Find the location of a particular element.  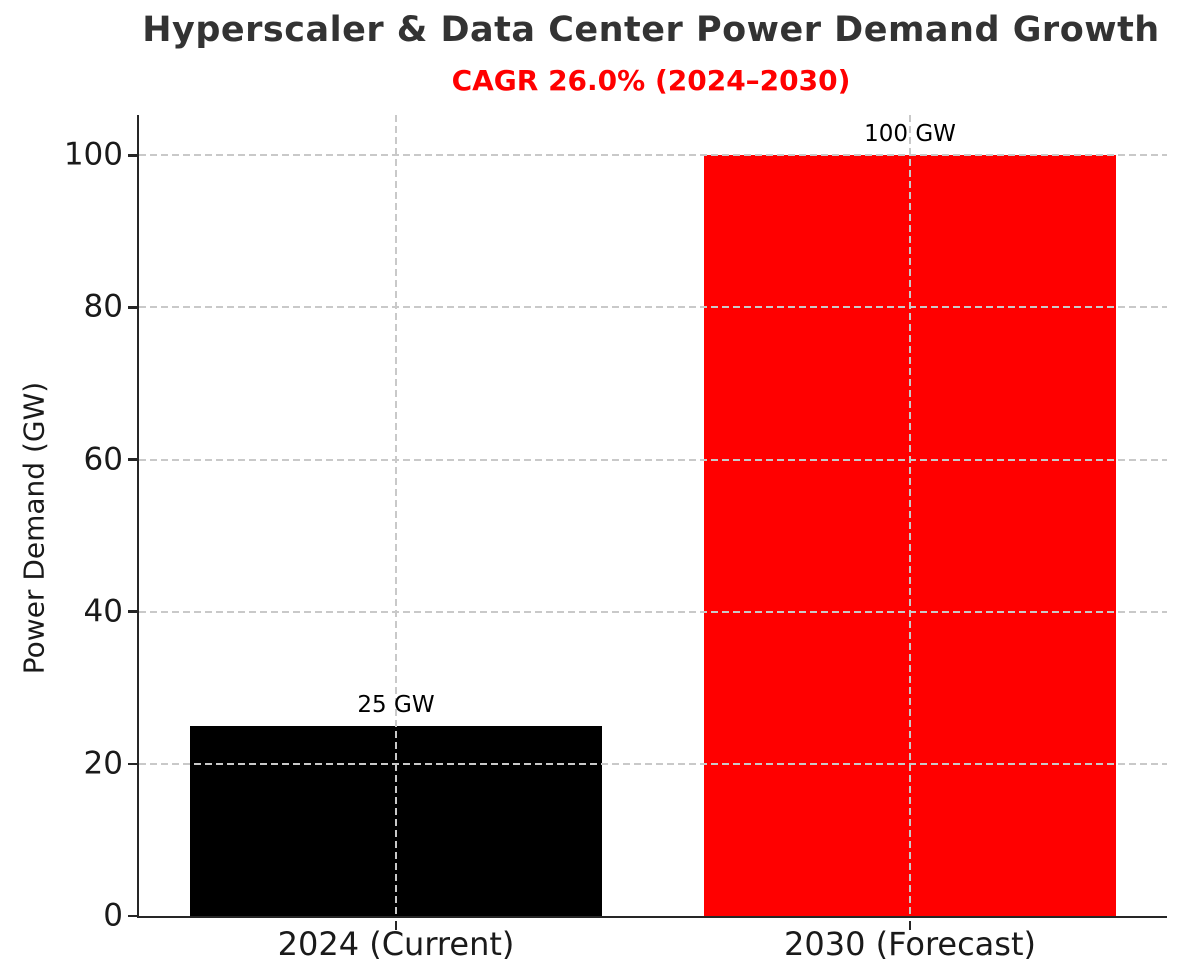

y-tick-label: 20 is located at coordinates (103, 763).